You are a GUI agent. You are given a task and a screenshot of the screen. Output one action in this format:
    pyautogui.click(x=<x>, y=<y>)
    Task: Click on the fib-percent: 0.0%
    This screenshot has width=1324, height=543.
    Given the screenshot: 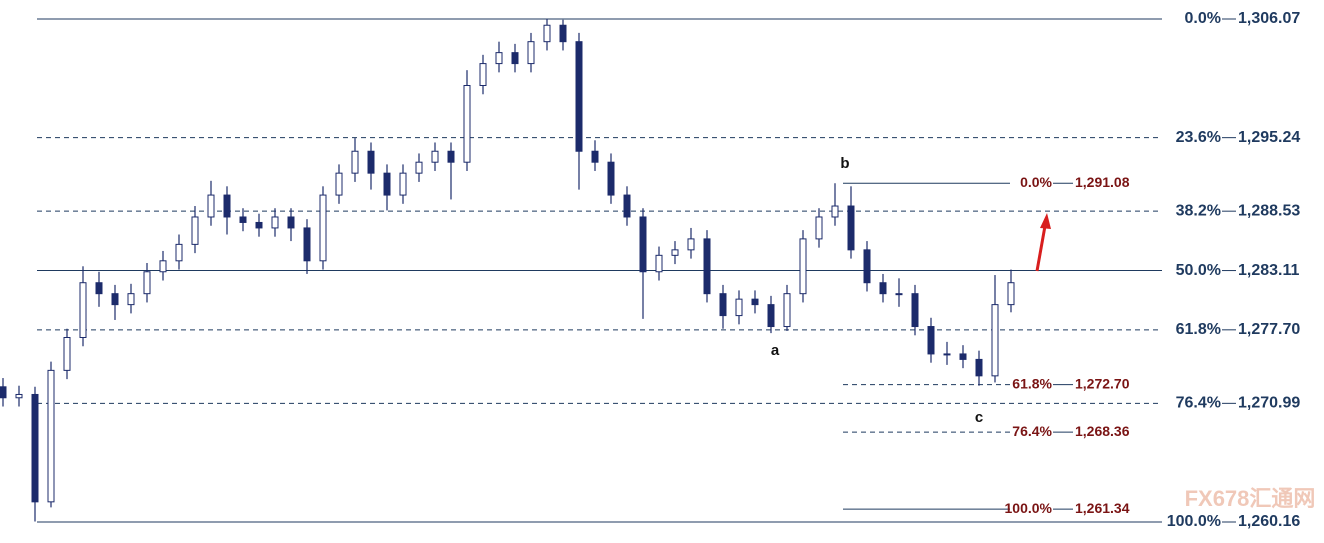 What is the action you would take?
    pyautogui.click(x=1203, y=18)
    